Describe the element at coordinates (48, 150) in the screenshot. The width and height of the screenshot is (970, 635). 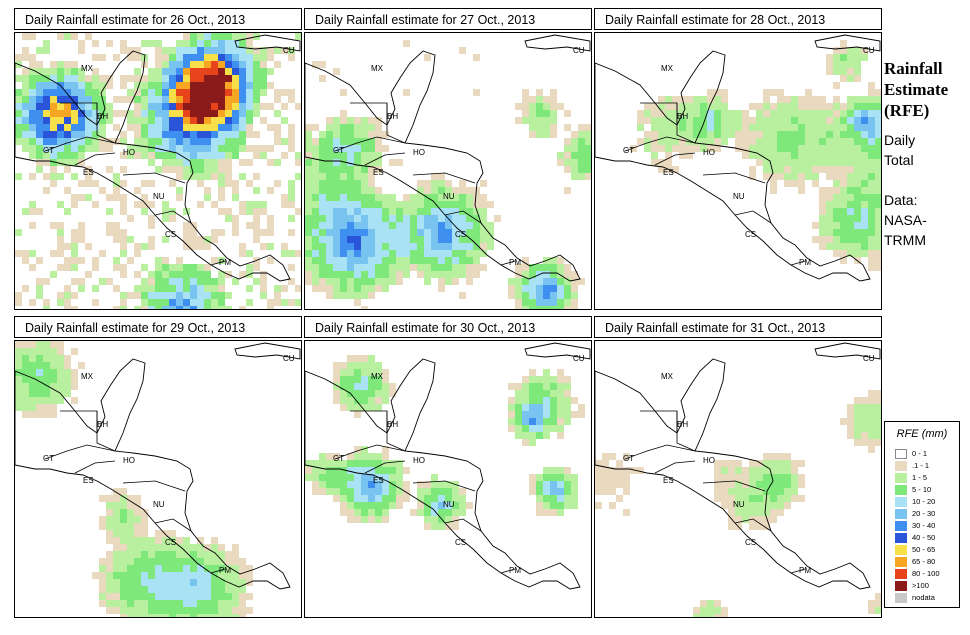
I see `country-label-gt: GT` at that location.